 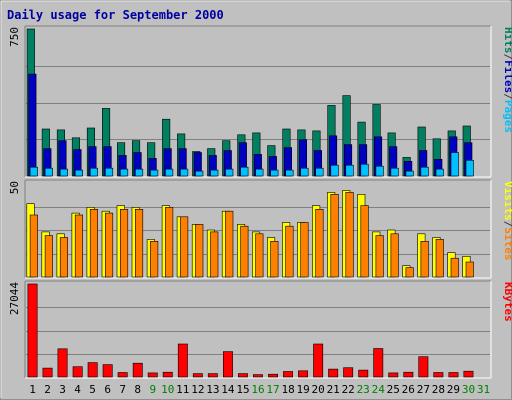 What do you see at coordinates (348, 389) in the screenshot?
I see `x-tick-label: 22` at bounding box center [348, 389].